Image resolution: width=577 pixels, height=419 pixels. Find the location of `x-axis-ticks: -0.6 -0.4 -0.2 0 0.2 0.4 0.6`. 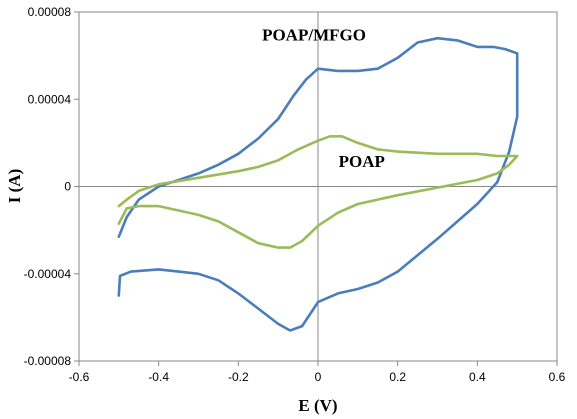

x-axis-ticks: -0.6 -0.4 -0.2 0 0.2 0.4 0.6 is located at coordinates (317, 372).